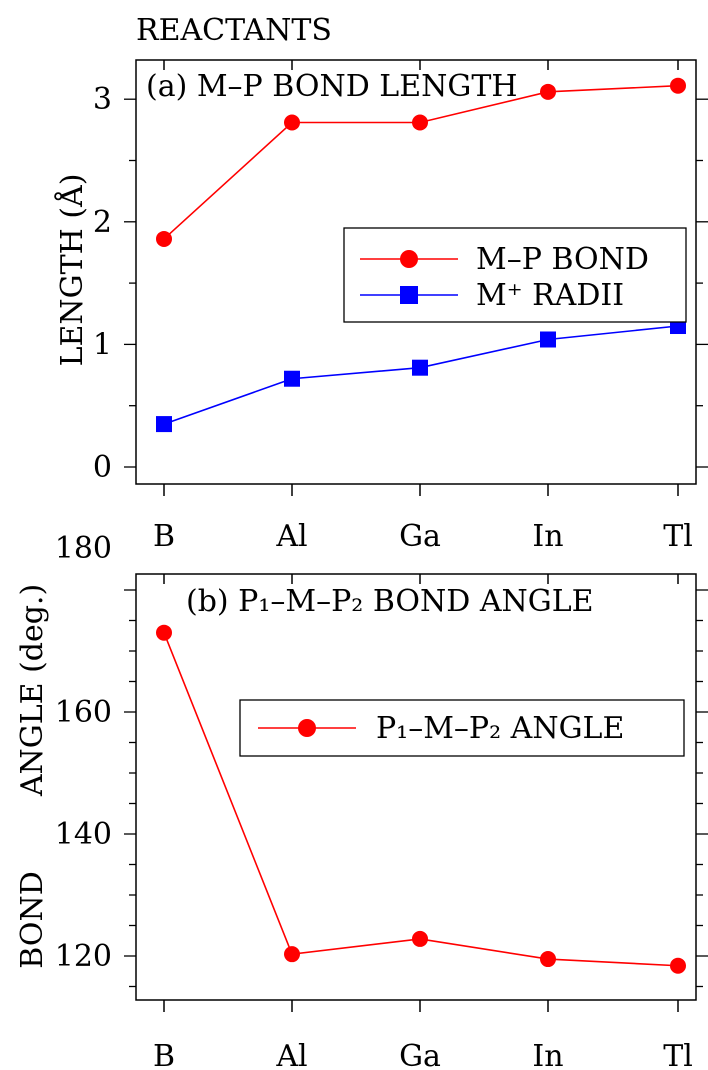  What do you see at coordinates (102, 99) in the screenshot?
I see `y-tick-label: 3` at bounding box center [102, 99].